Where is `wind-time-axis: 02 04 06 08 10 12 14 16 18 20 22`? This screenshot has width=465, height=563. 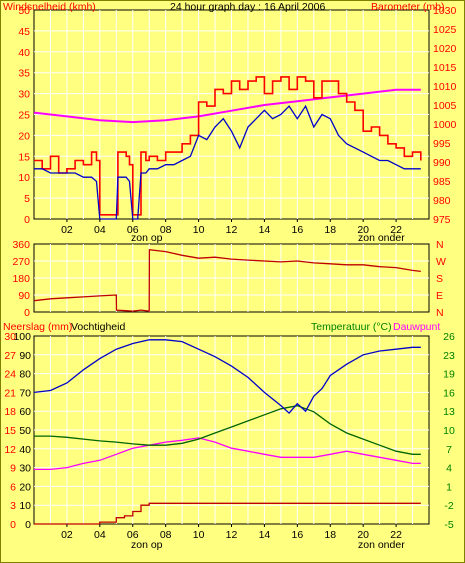
wind-time-axis: 02 04 06 08 10 12 14 16 18 20 22 is located at coordinates (231, 227).